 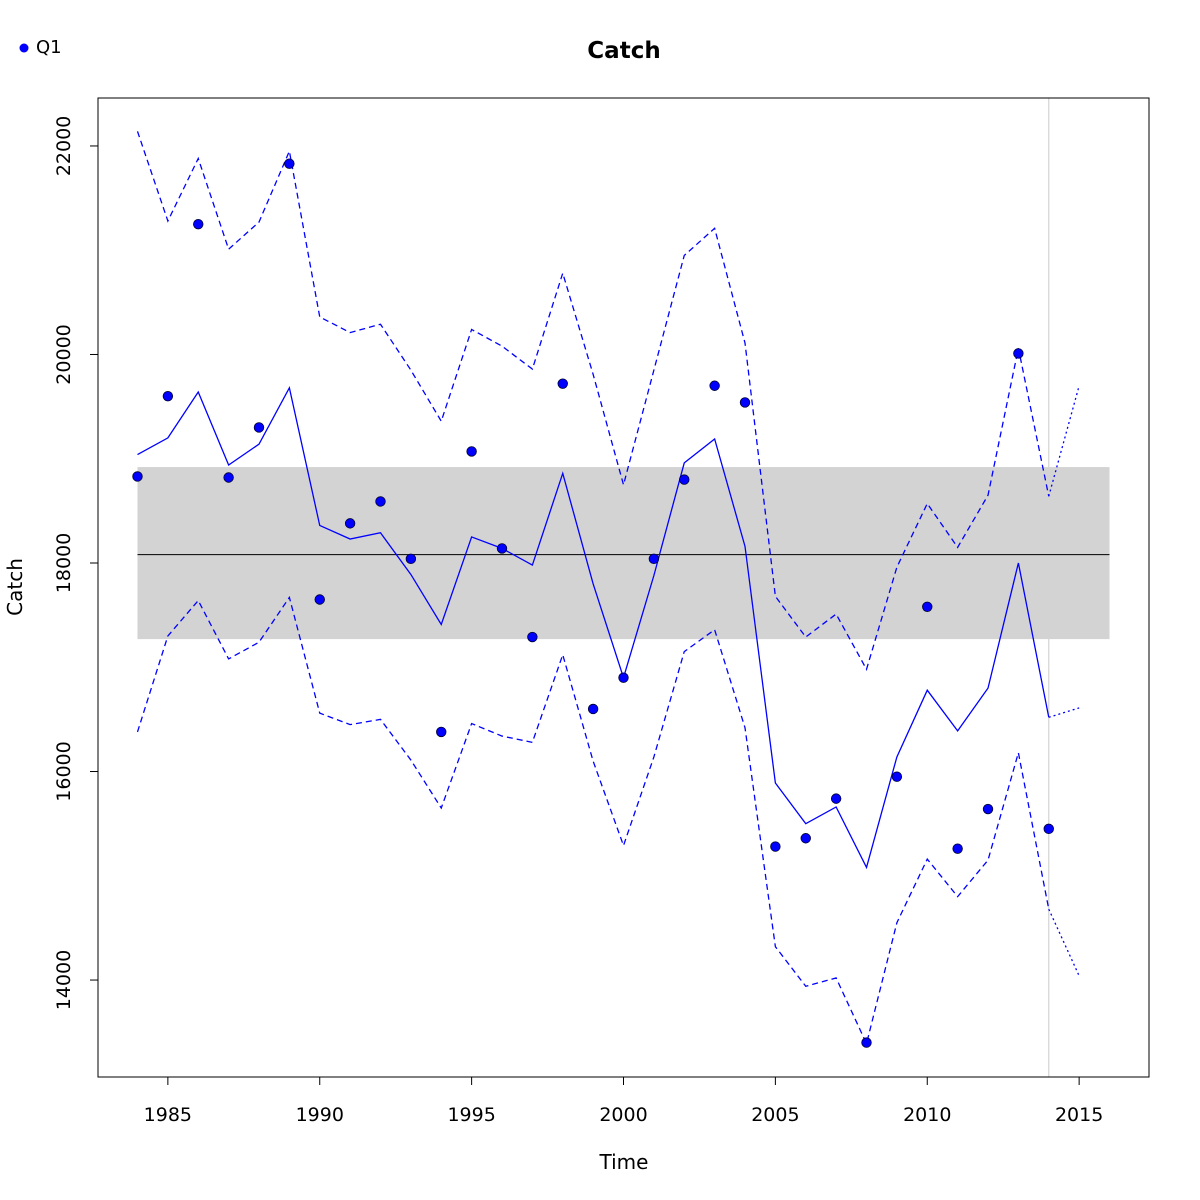 I want to click on y-tick-label: 14000, so click(x=64, y=980).